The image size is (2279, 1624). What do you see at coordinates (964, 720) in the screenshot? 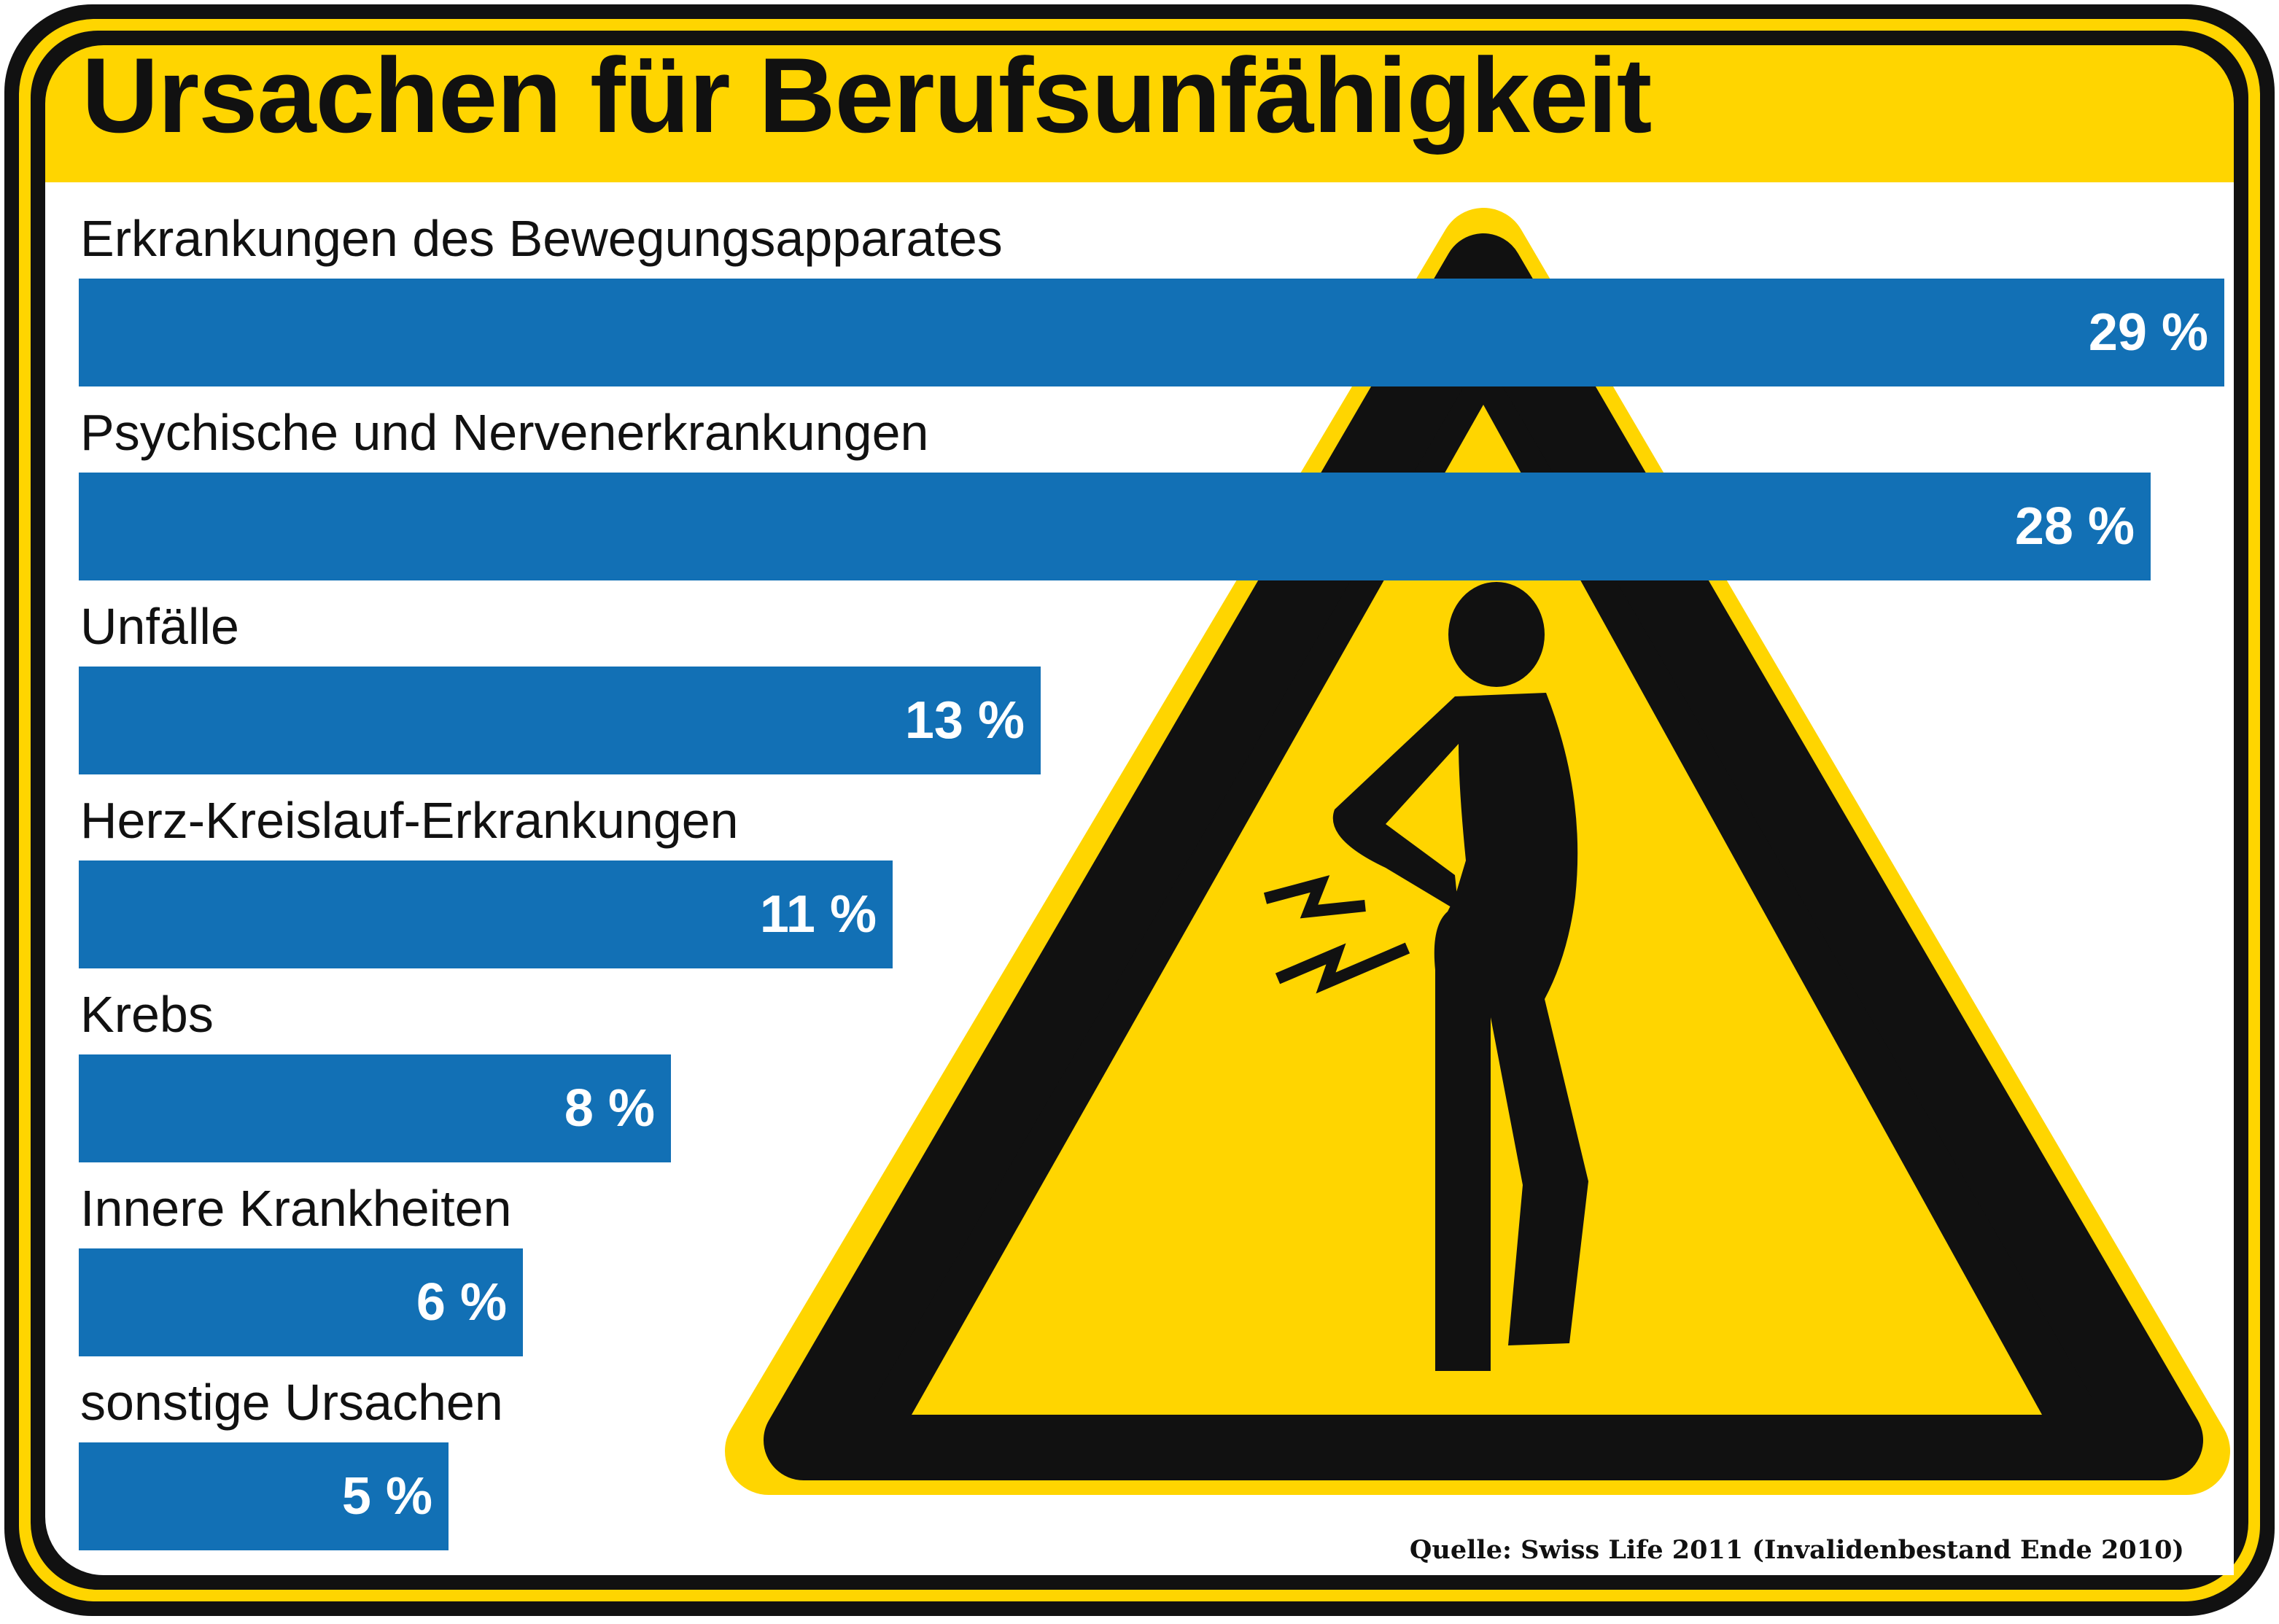
I see `value-label: 13 %` at bounding box center [964, 720].